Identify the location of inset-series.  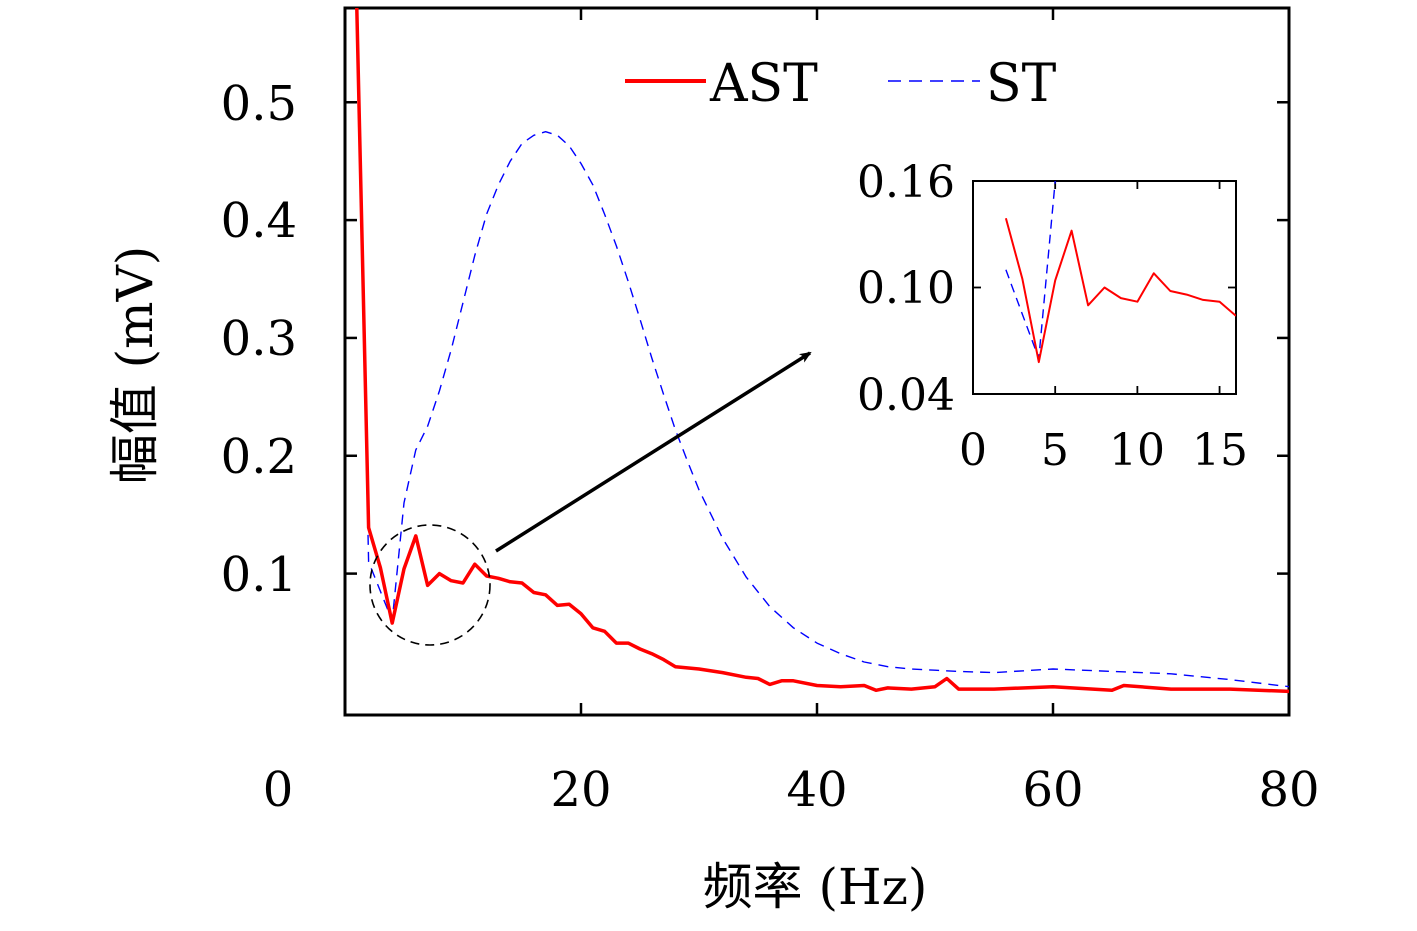
(1120, 272).